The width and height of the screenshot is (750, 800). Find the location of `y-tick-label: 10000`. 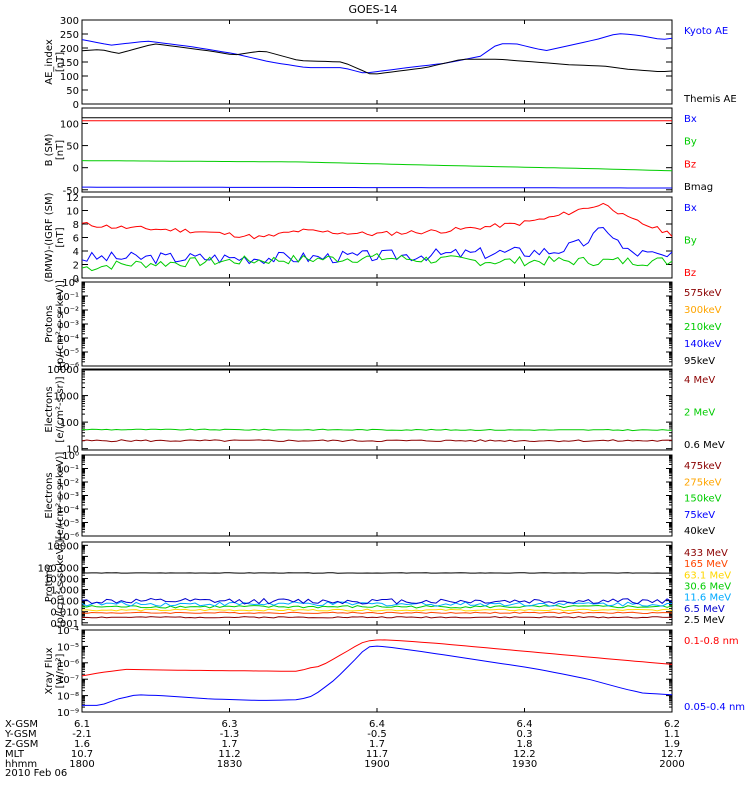

y-tick-label: 10000 is located at coordinates (63, 370).